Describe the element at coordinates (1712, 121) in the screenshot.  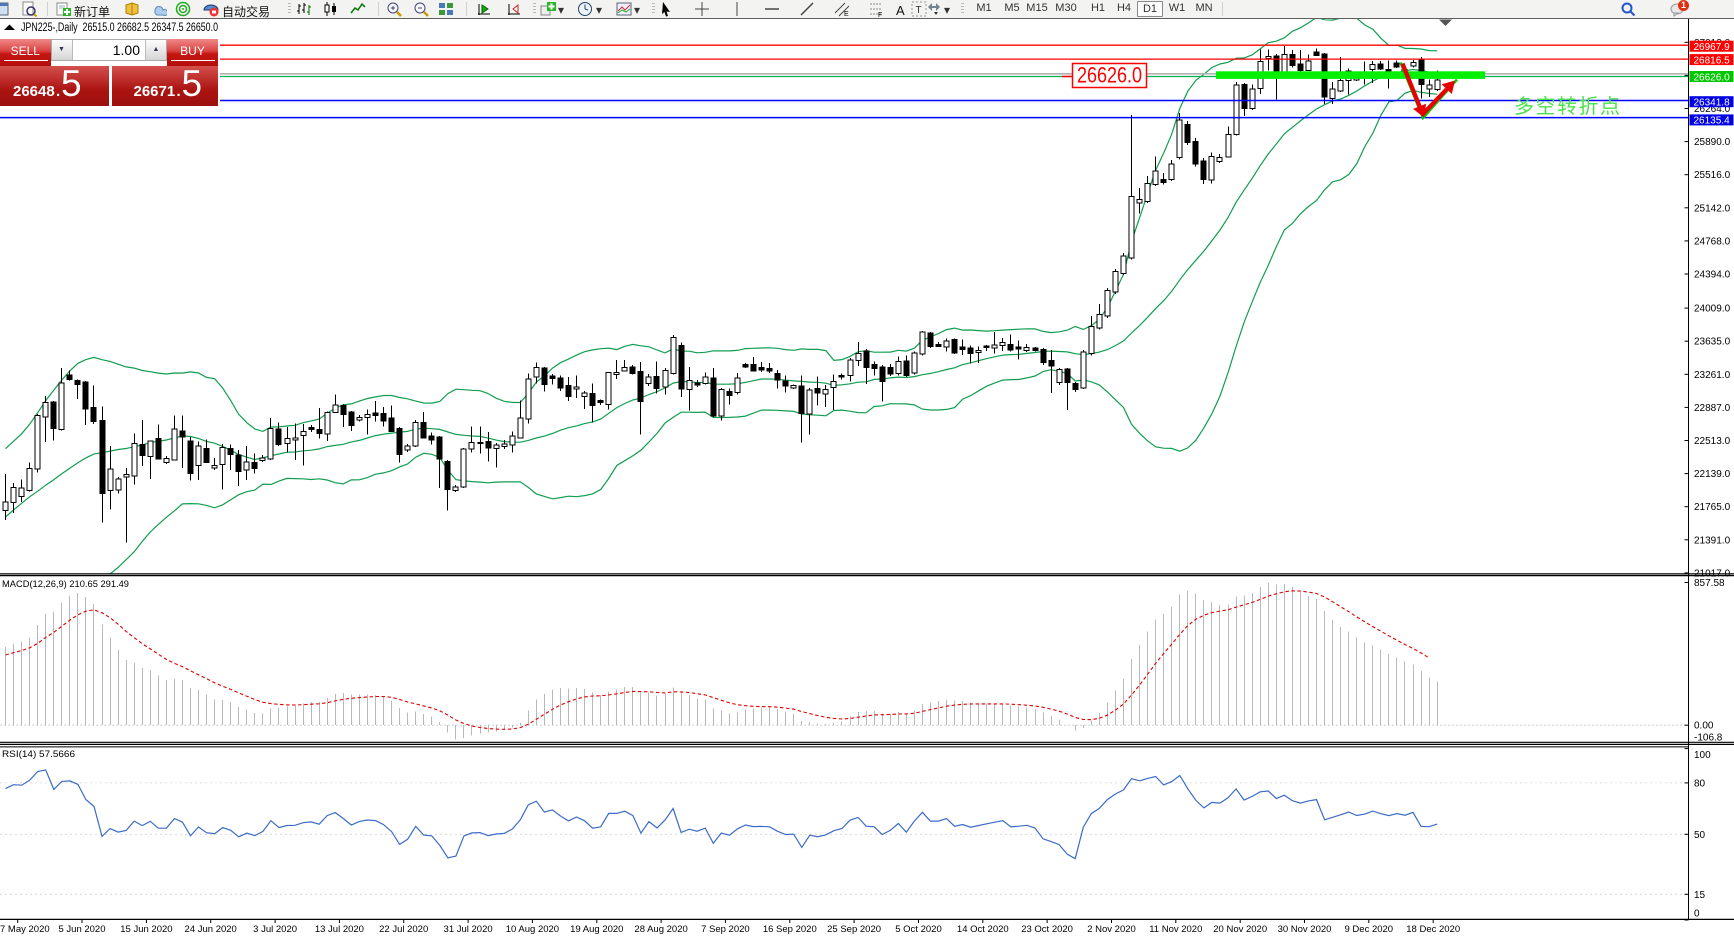
I see `svg-text: 26135.4` at that location.